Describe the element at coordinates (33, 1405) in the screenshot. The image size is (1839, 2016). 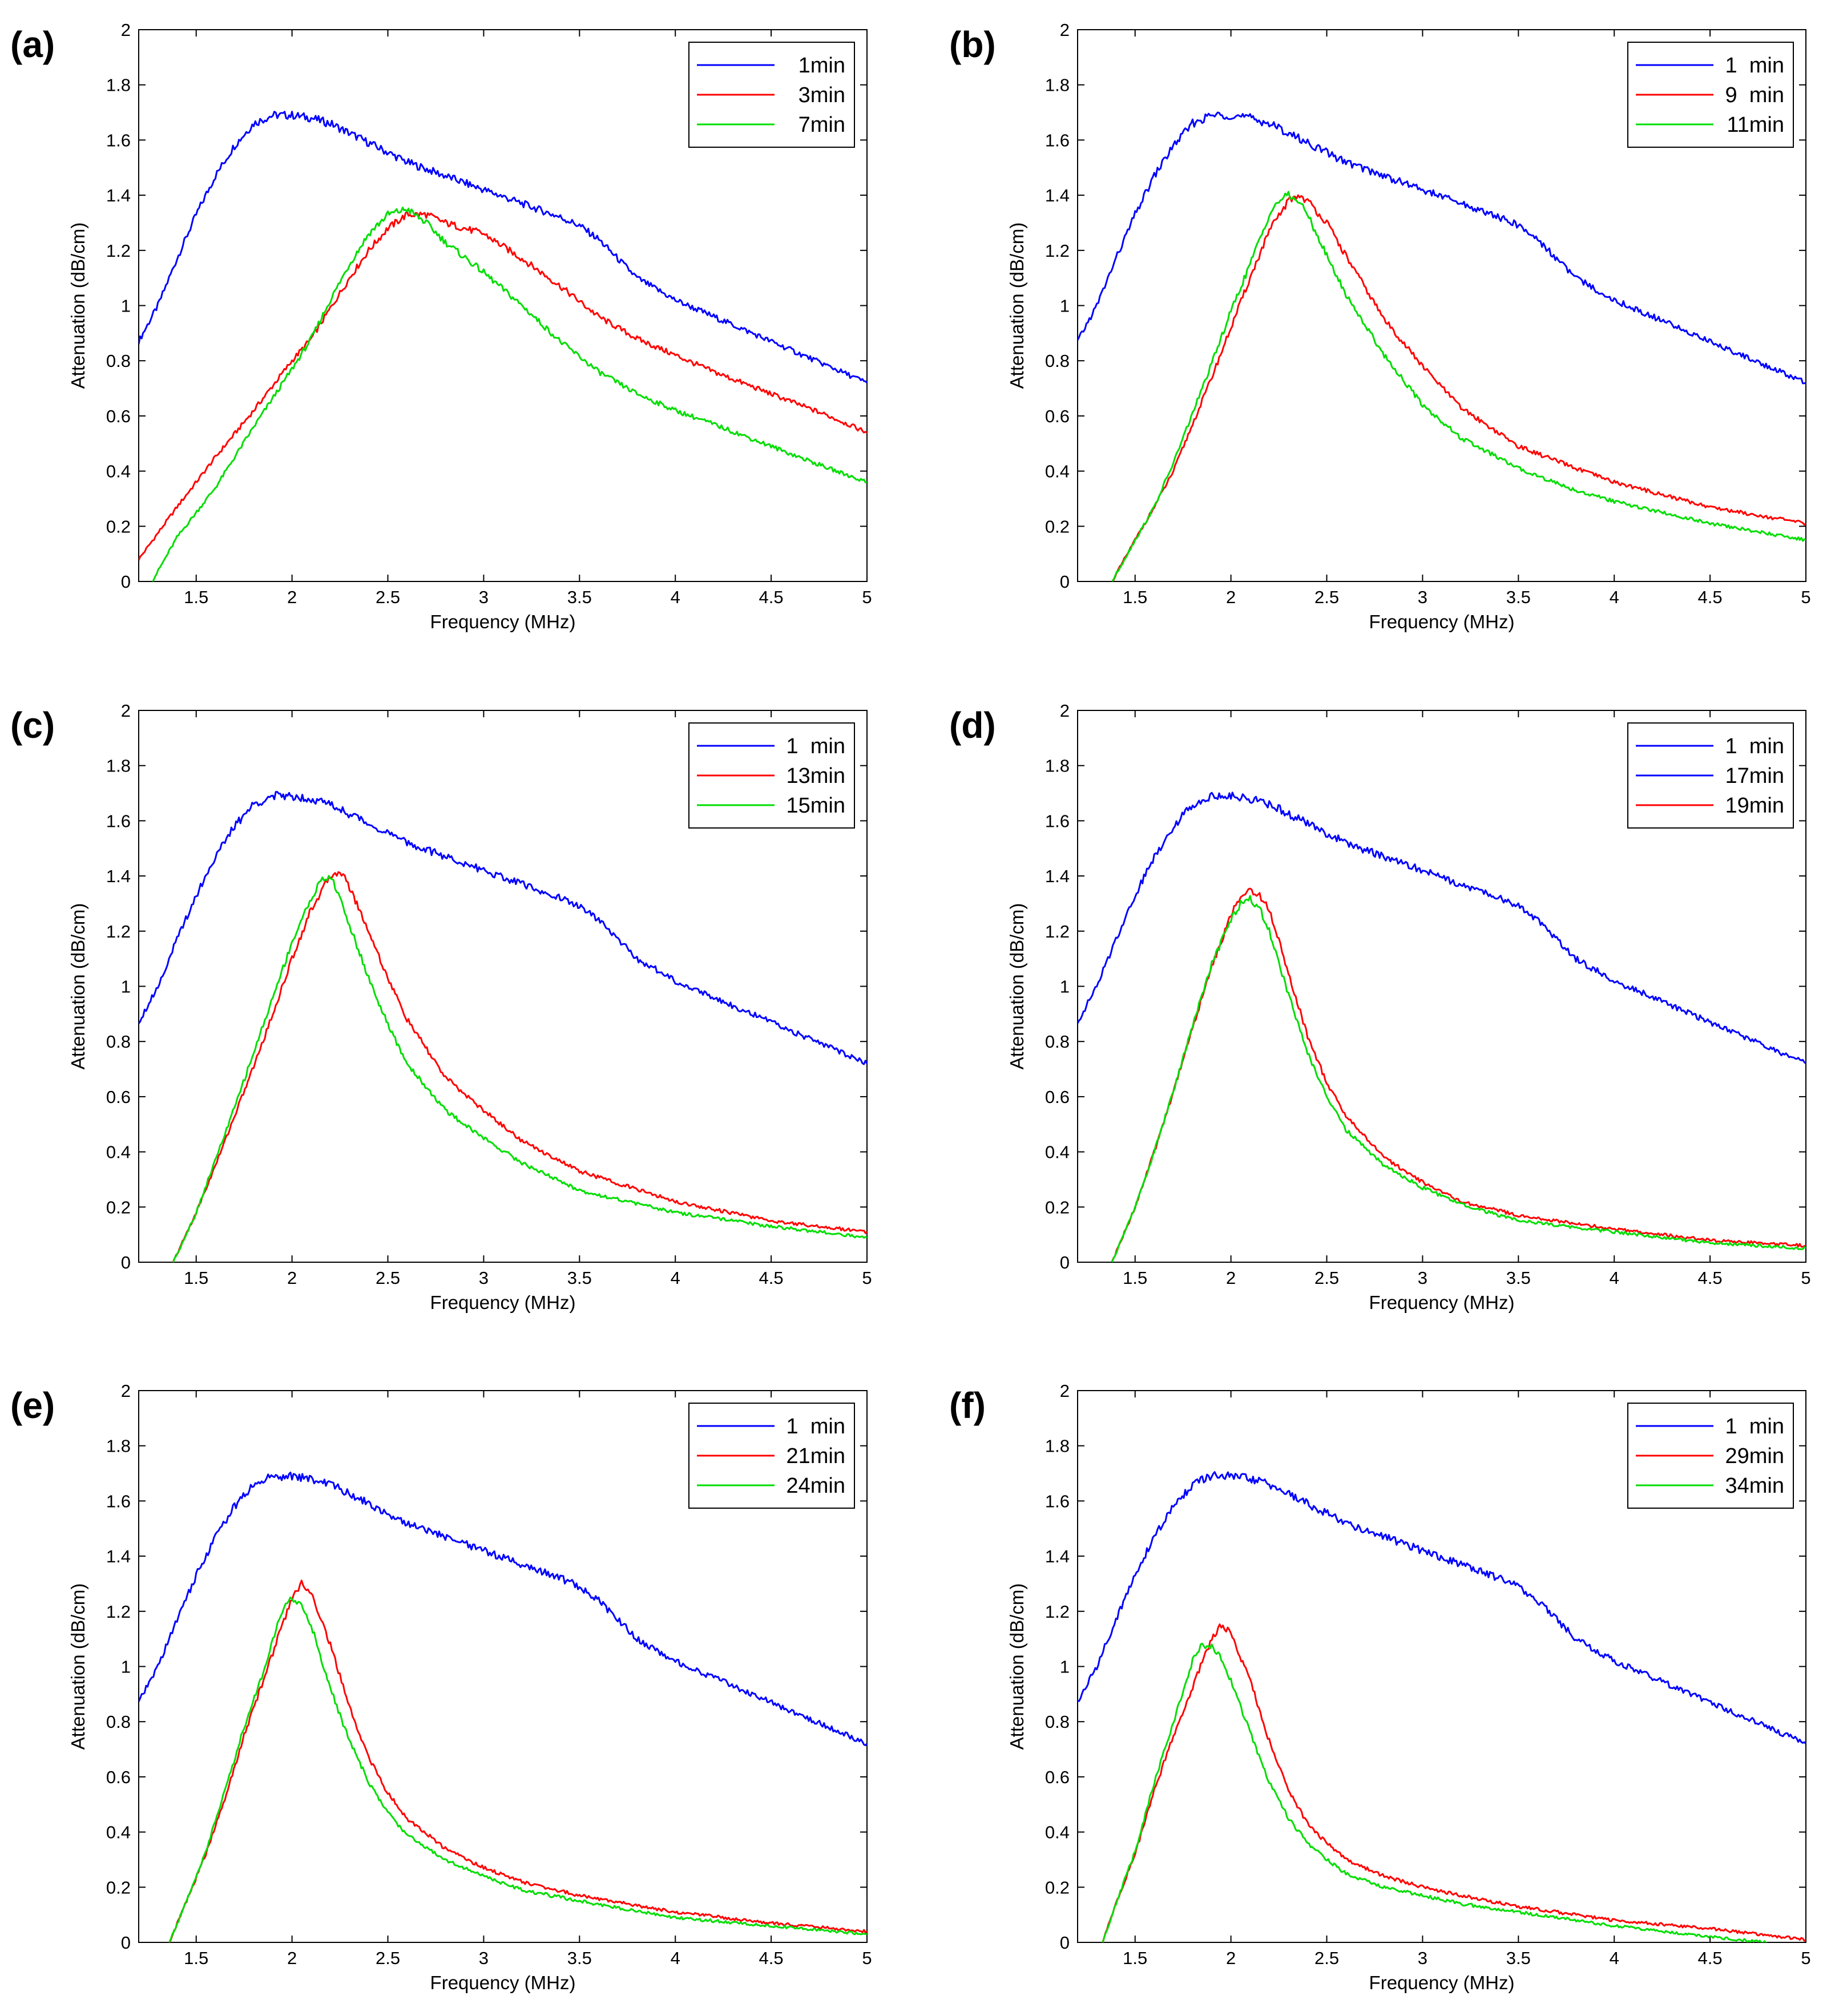
I see `panel-label: (e)` at that location.